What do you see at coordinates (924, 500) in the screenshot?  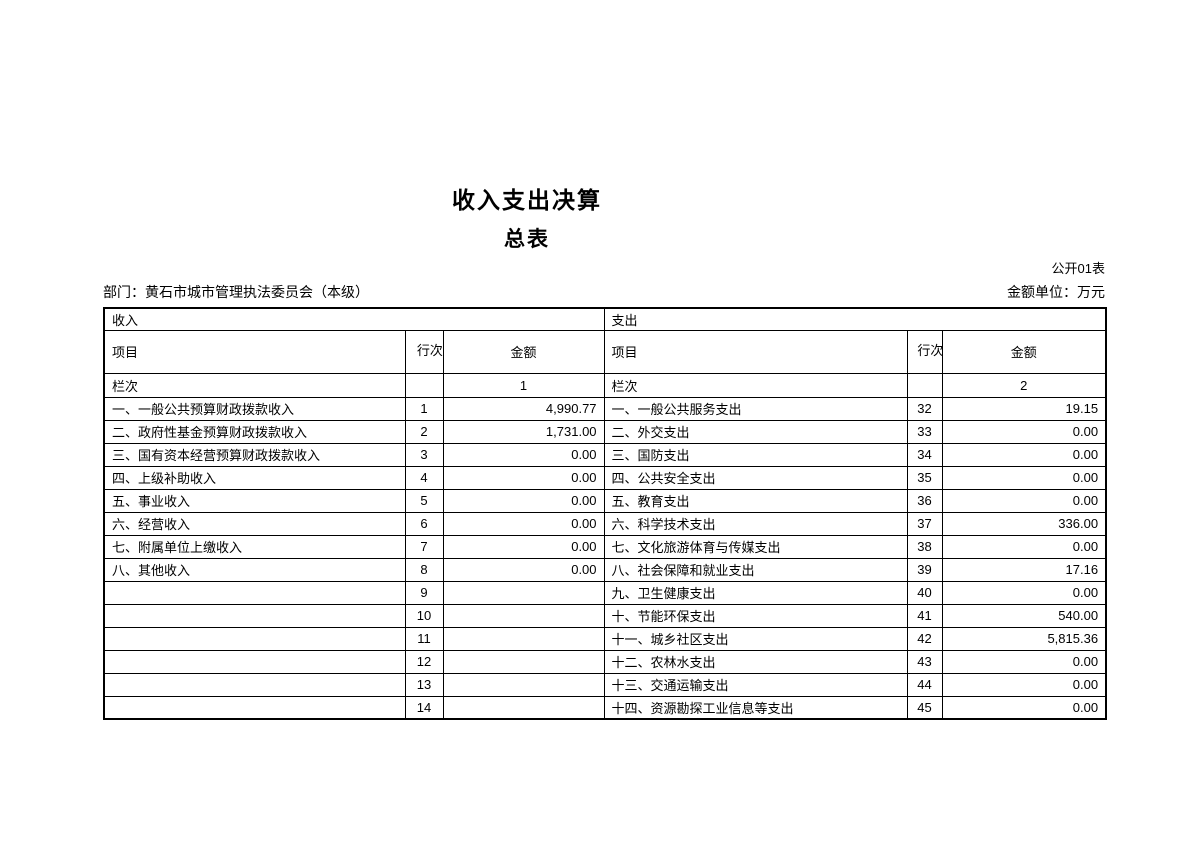 I see `expense-line-number-cell: 36` at bounding box center [924, 500].